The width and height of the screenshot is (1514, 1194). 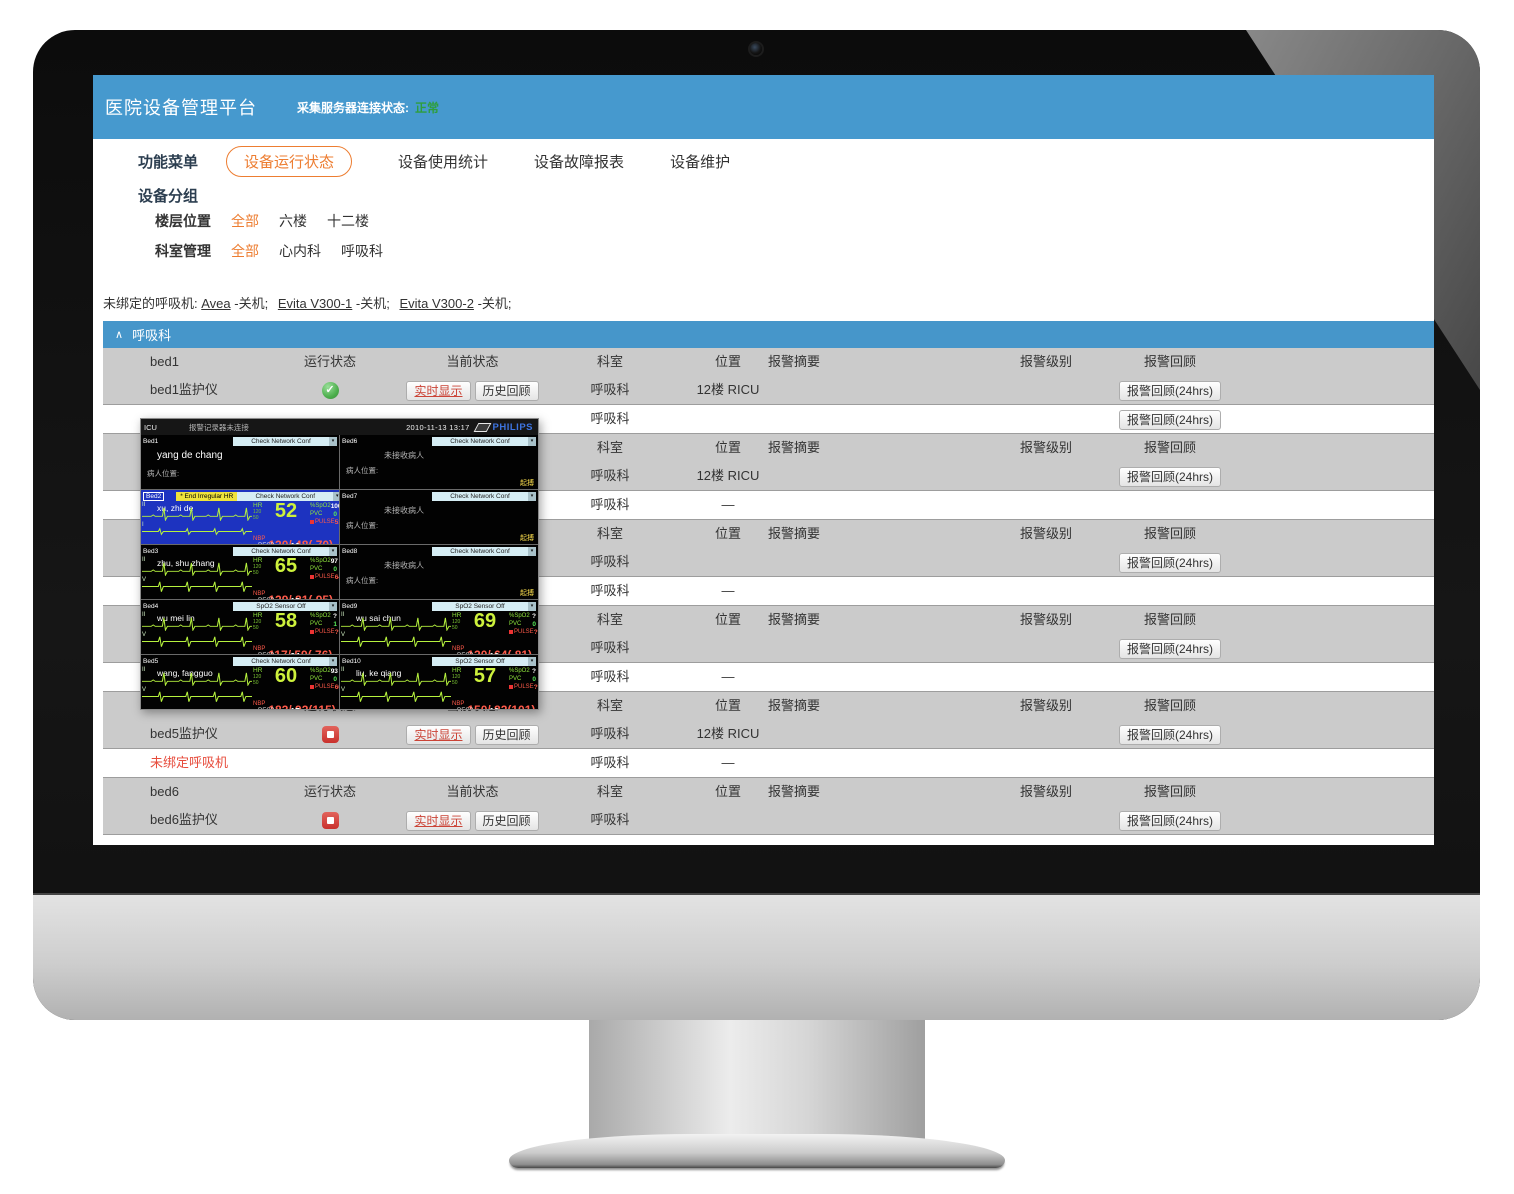 I want to click on patient-name: wu sai chun, so click(x=378, y=618).